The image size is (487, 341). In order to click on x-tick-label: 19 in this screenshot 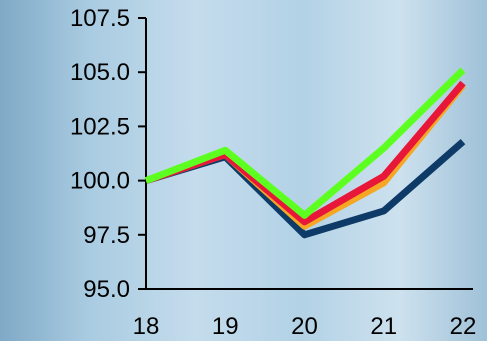, I will do `click(225, 326)`.